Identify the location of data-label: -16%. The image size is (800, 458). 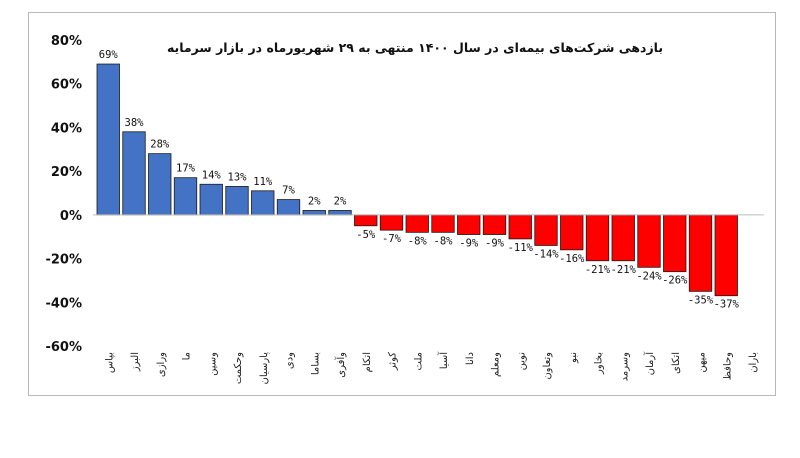
(572, 259).